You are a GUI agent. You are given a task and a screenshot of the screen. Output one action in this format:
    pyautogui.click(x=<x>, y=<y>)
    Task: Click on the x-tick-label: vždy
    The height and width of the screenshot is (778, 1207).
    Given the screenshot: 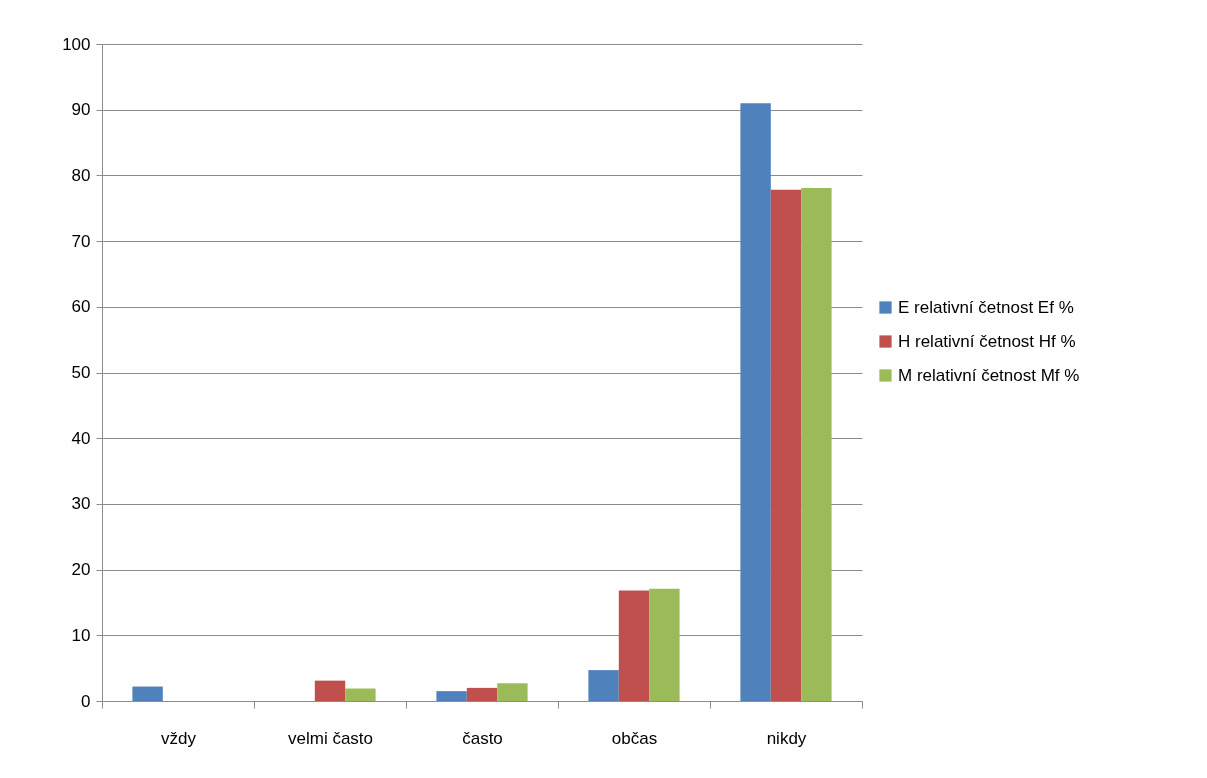 What is the action you would take?
    pyautogui.click(x=179, y=738)
    